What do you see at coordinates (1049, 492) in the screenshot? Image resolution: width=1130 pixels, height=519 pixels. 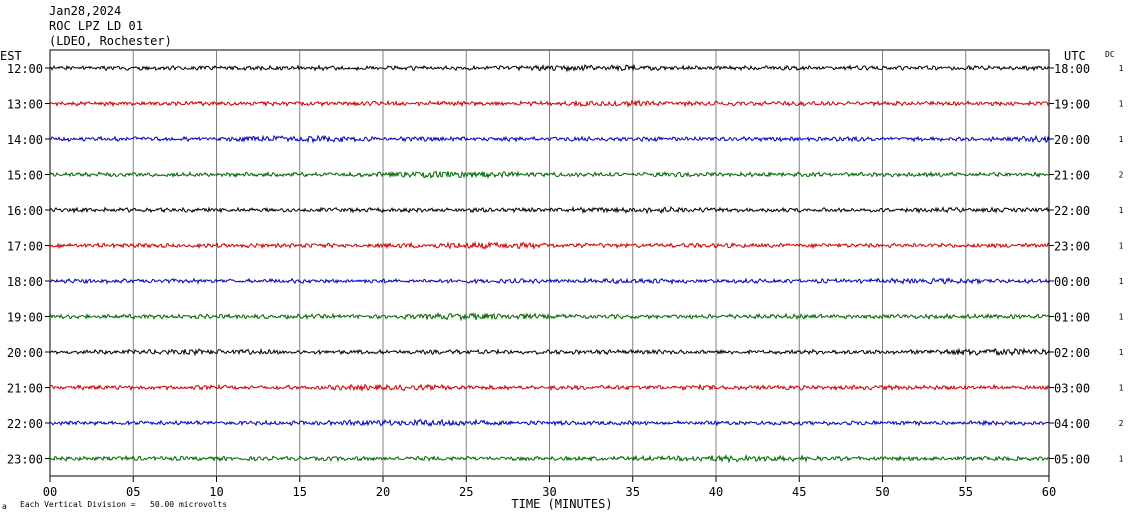 I see `x-tick-label: 60` at bounding box center [1049, 492].